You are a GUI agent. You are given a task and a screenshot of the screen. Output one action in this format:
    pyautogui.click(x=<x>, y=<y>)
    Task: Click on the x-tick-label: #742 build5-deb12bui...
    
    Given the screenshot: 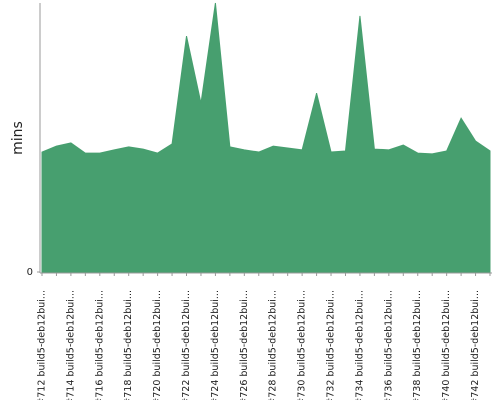 What is the action you would take?
    pyautogui.click(x=475, y=345)
    